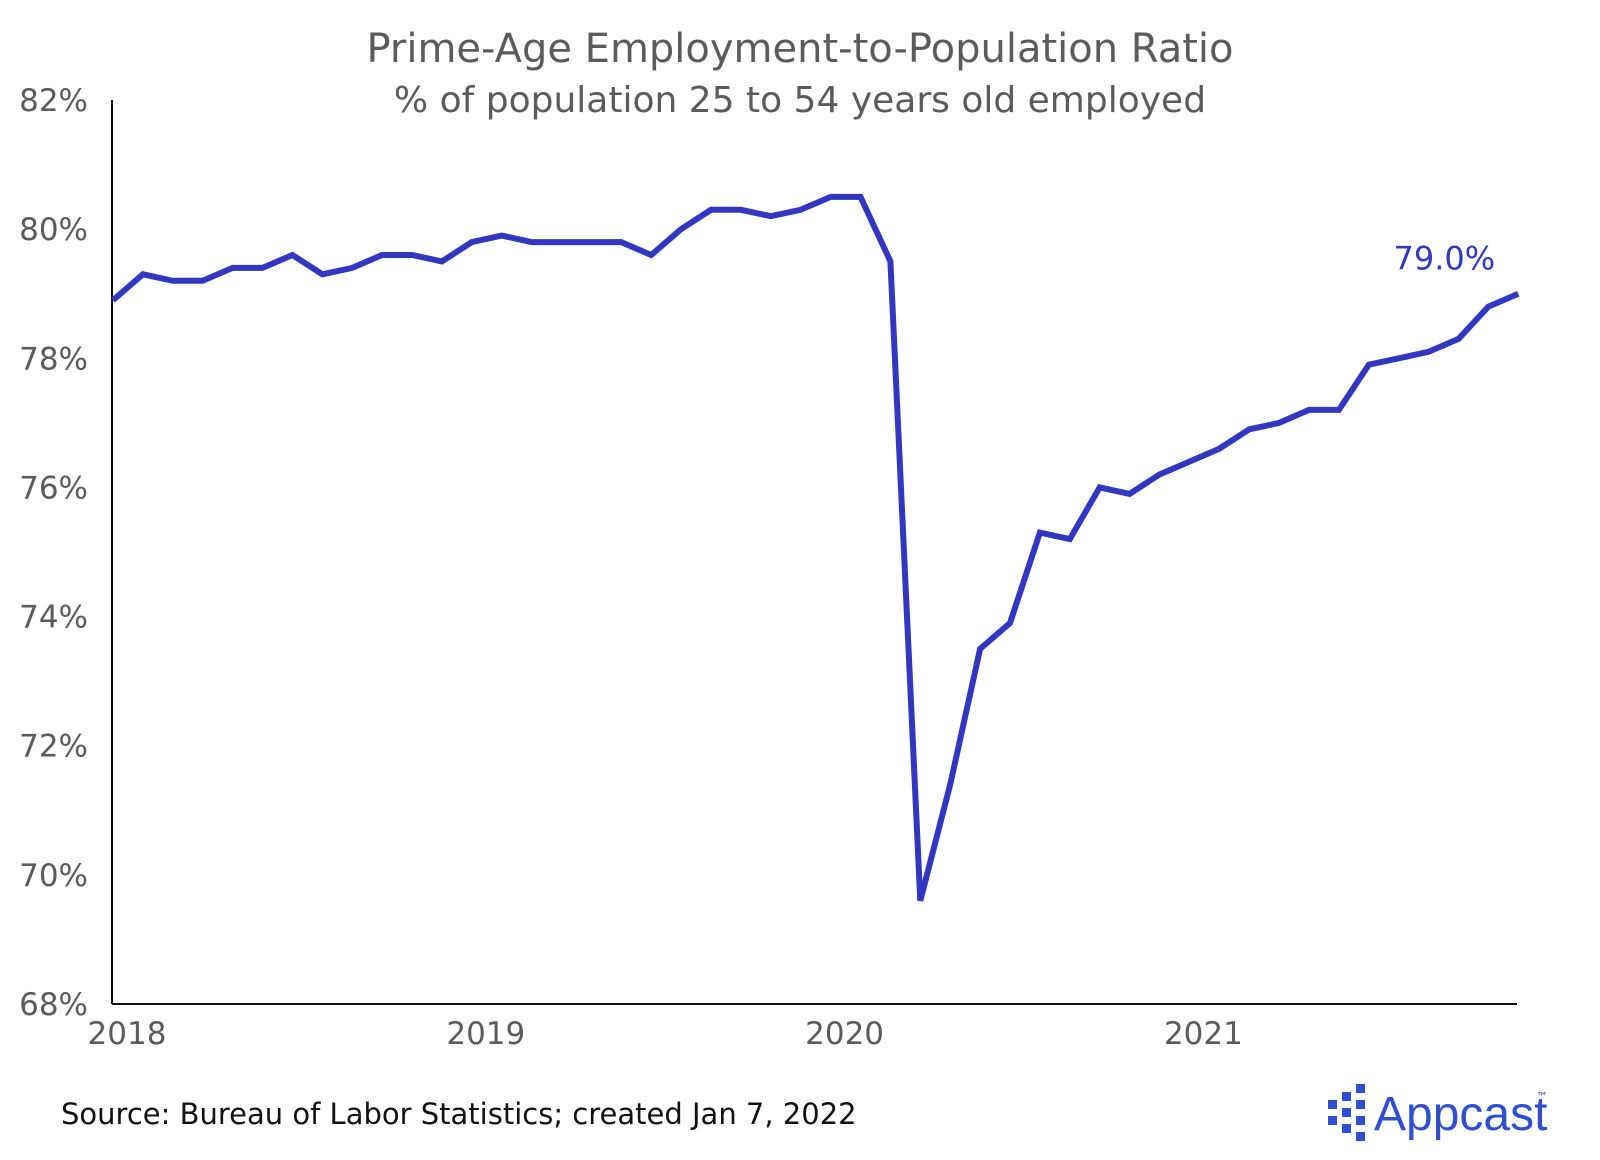 This screenshot has height=1160, width=1600. Describe the element at coordinates (1460, 1114) in the screenshot. I see `brand-name: Appcast` at that location.